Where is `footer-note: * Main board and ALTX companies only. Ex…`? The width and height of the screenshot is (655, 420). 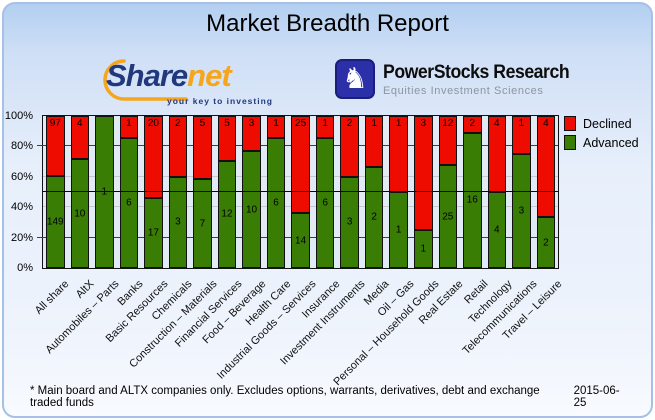
footer-note: * Main board and ALTX companies only. Ex… is located at coordinates (285, 397).